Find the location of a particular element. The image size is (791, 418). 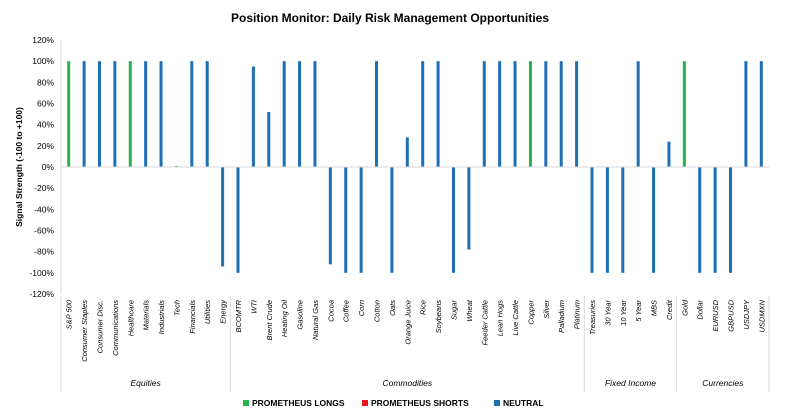

category-label: WTI is located at coordinates (253, 307).